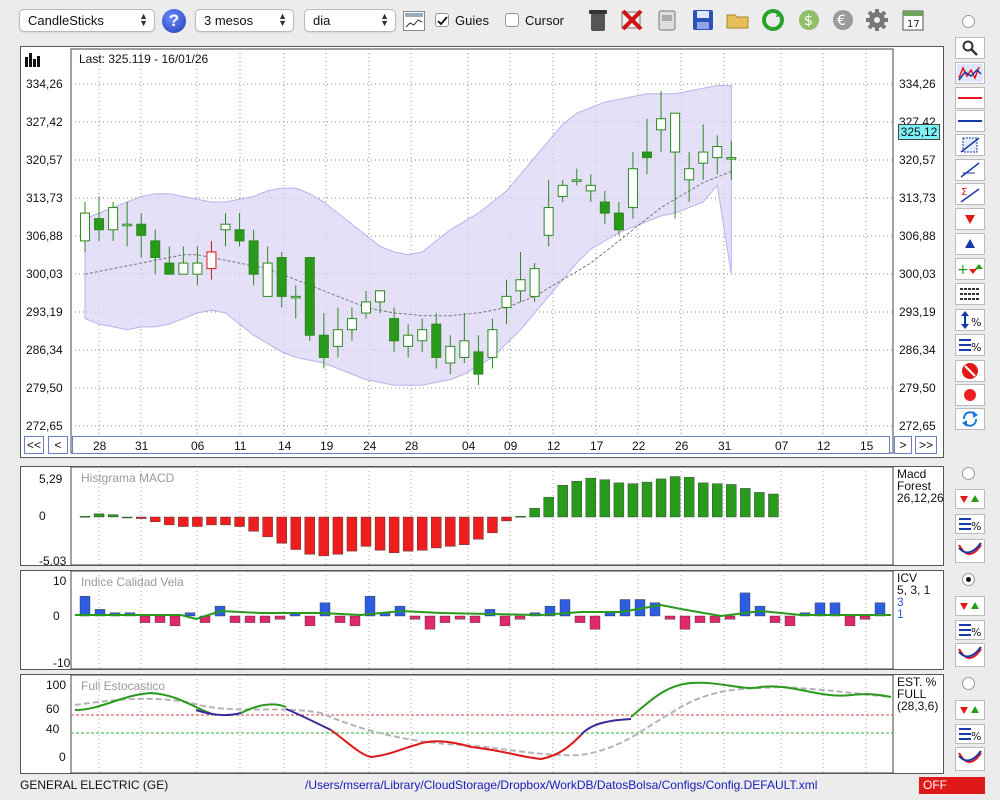  What do you see at coordinates (53, 559) in the screenshot?
I see `macd-y-tick: -5,03` at bounding box center [53, 559].